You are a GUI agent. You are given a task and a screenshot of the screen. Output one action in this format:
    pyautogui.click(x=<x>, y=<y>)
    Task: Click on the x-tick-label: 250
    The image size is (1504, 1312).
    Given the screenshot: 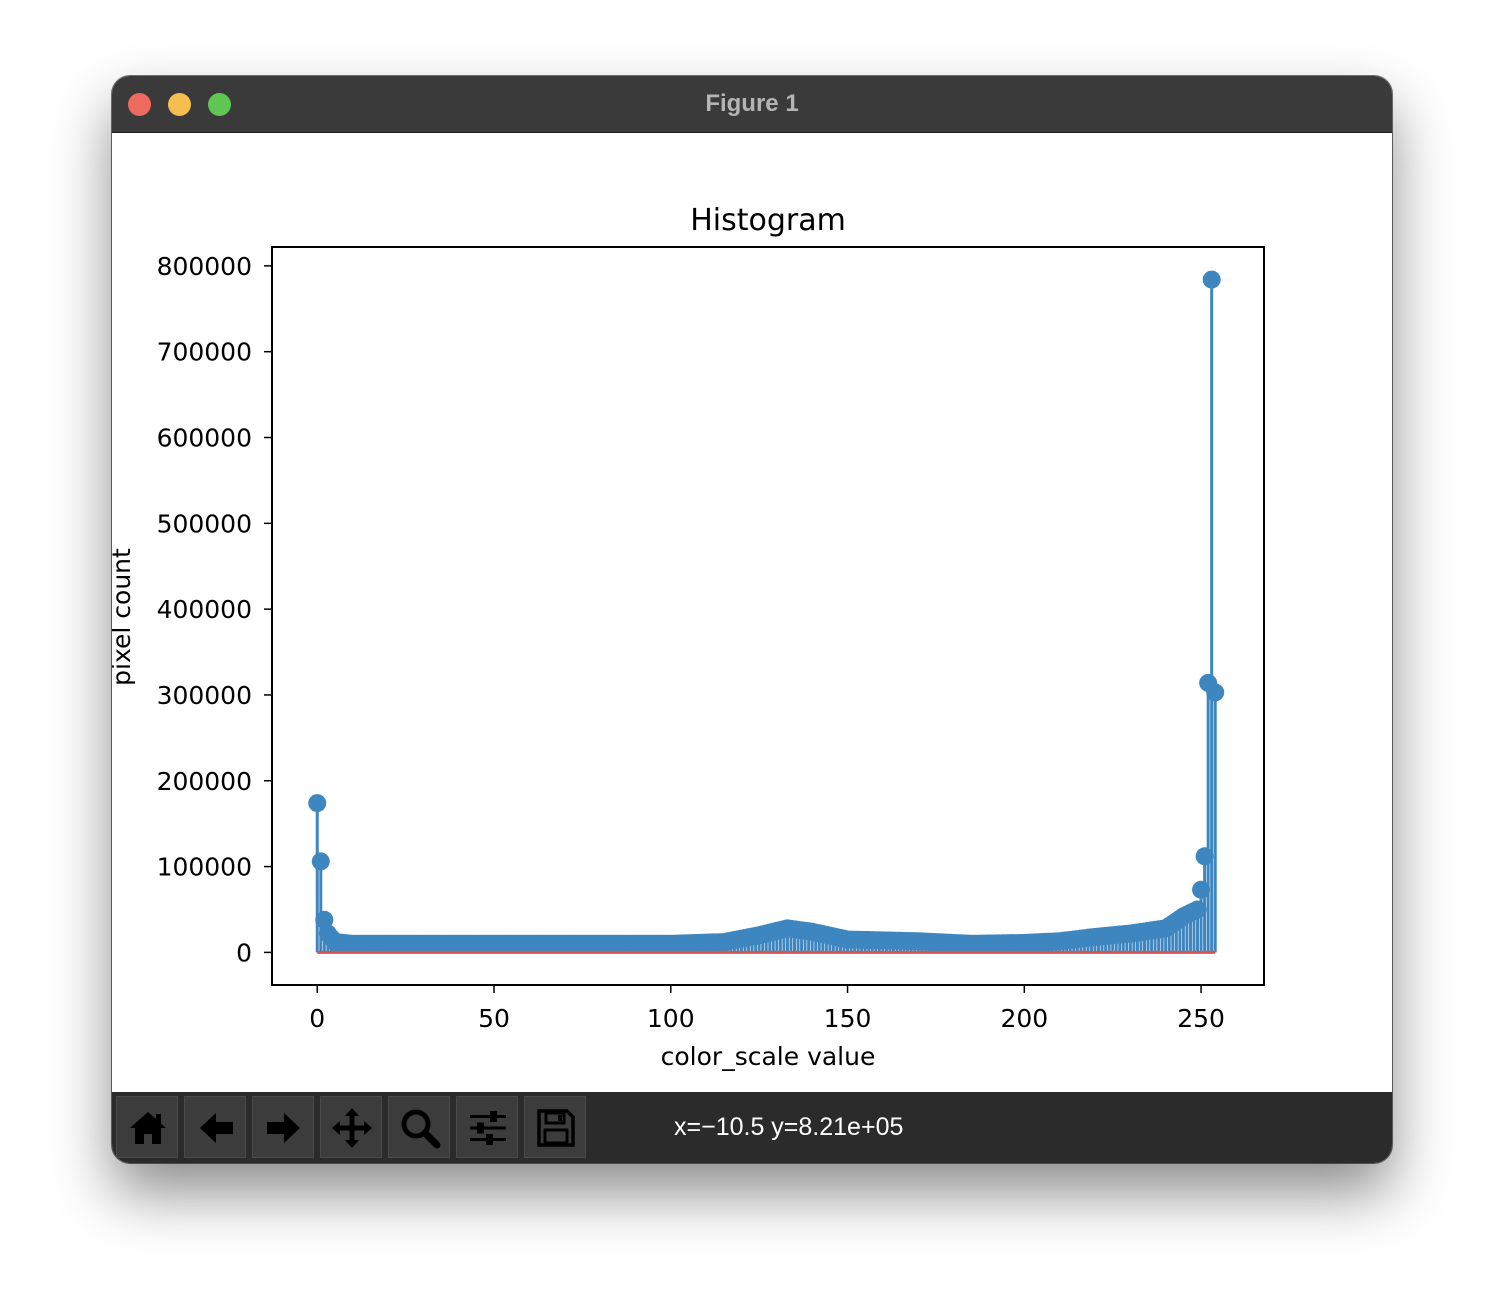 What is the action you would take?
    pyautogui.click(x=1201, y=1018)
    